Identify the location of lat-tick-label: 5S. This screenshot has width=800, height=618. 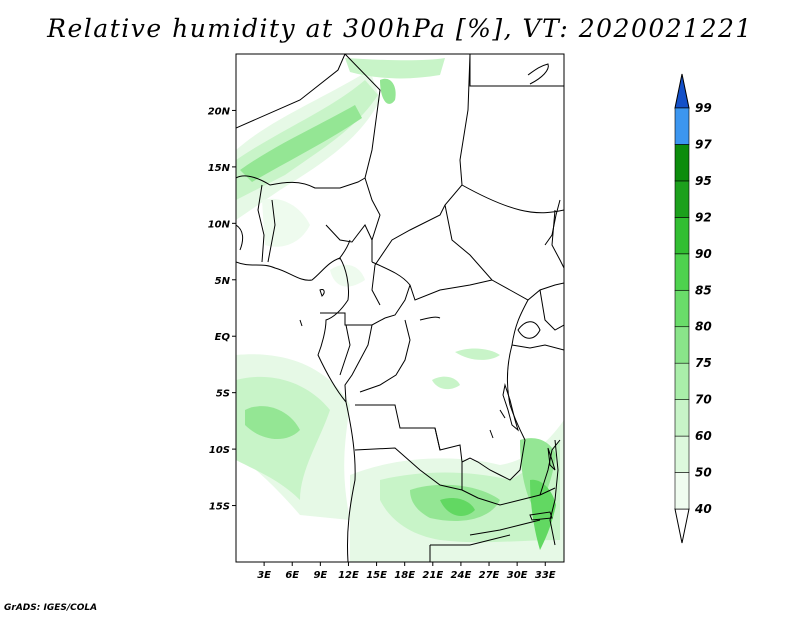
(223, 394).